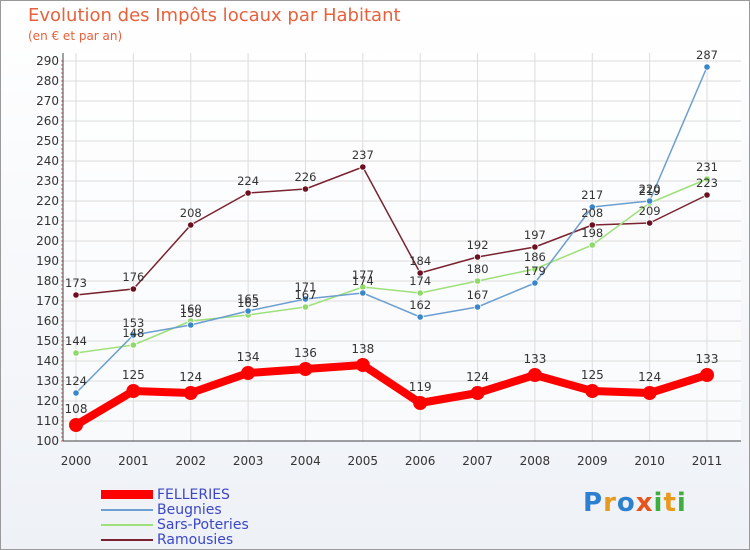 This screenshot has width=750, height=550. I want to click on x-tick-label: 2002, so click(190, 461).